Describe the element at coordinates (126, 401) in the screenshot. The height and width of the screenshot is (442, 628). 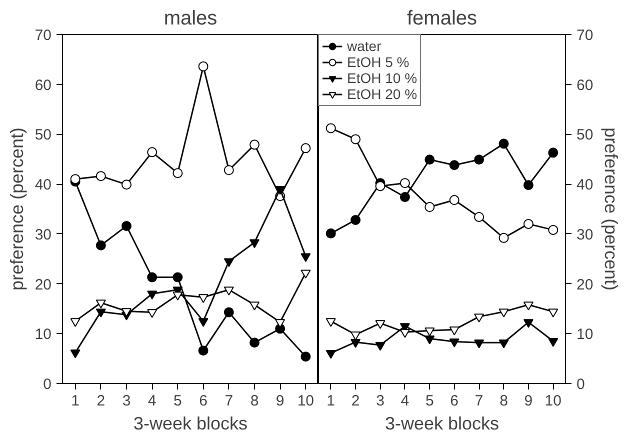
I see `x-tick-label: 3` at that location.